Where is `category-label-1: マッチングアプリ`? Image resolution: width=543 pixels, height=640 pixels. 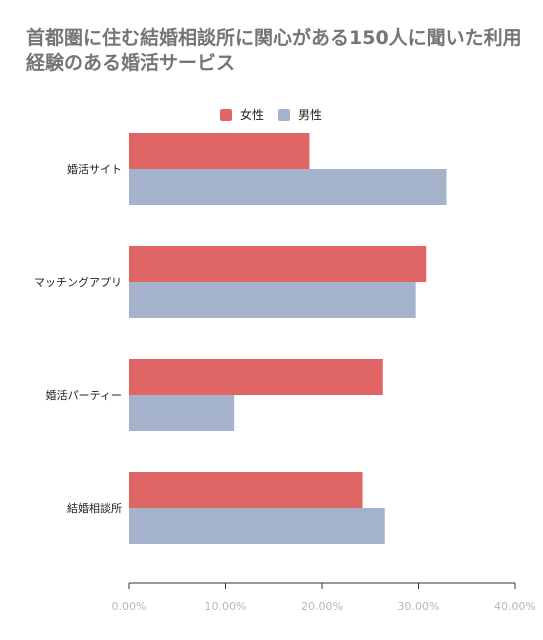
category-label-1: マッチングアプリ is located at coordinates (78, 282).